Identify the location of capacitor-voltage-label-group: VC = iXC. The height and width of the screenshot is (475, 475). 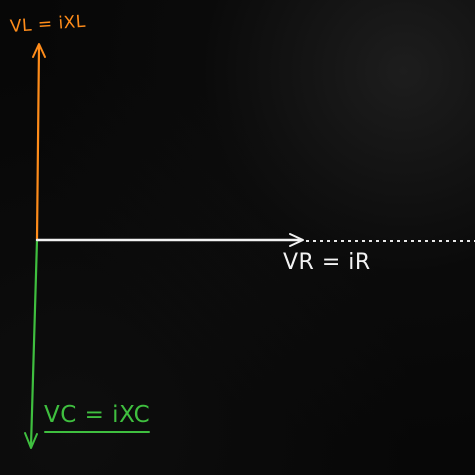
(97, 417).